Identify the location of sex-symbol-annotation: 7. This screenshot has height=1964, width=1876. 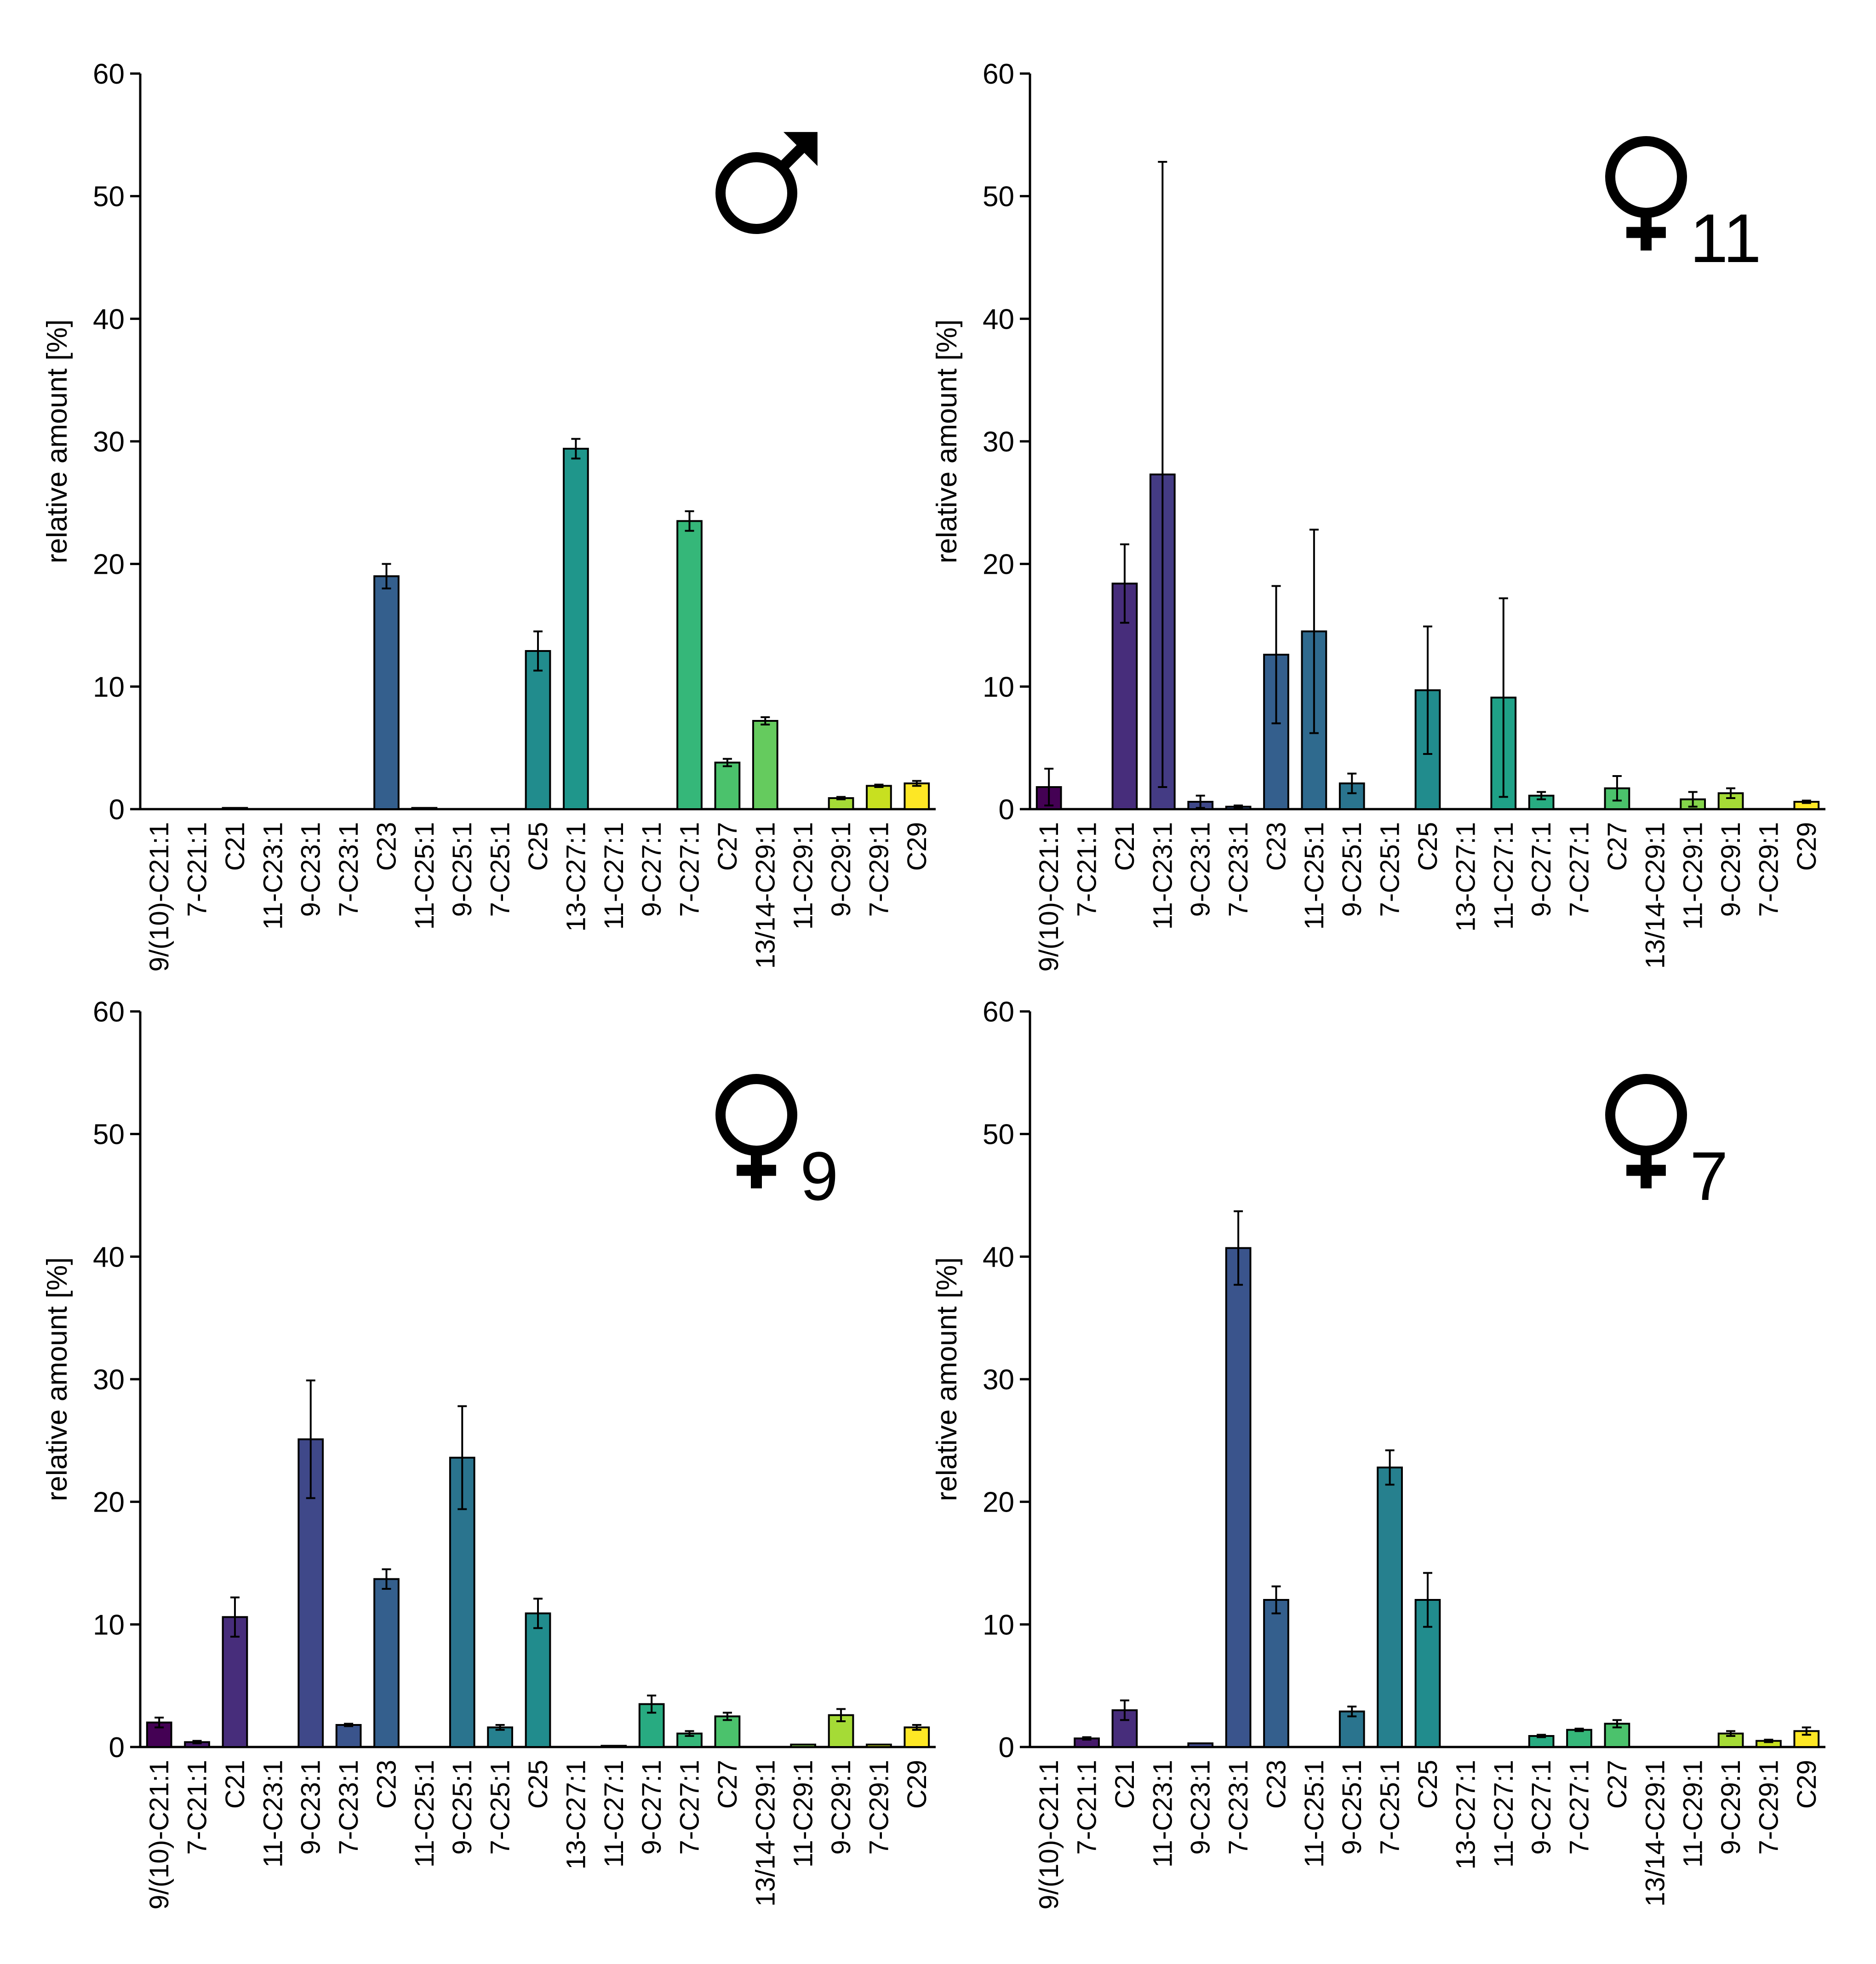
(1666, 1144).